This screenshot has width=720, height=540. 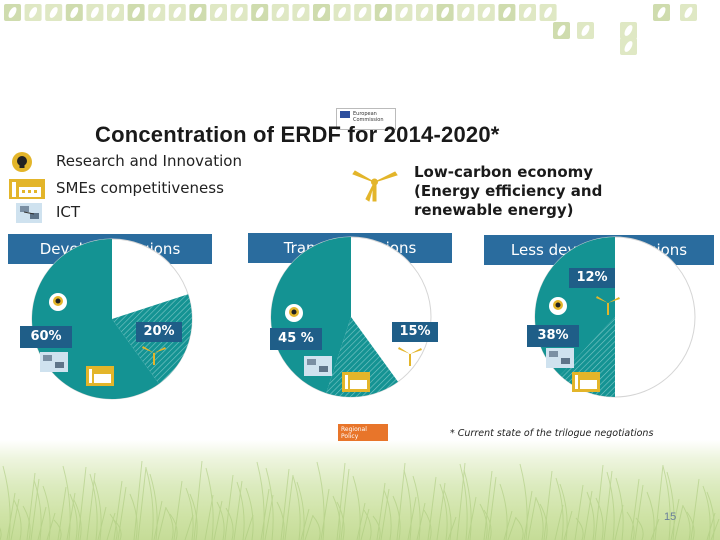 What do you see at coordinates (159, 332) in the screenshot?
I see `pie-label-developed-lowcarbon: 20%` at bounding box center [159, 332].